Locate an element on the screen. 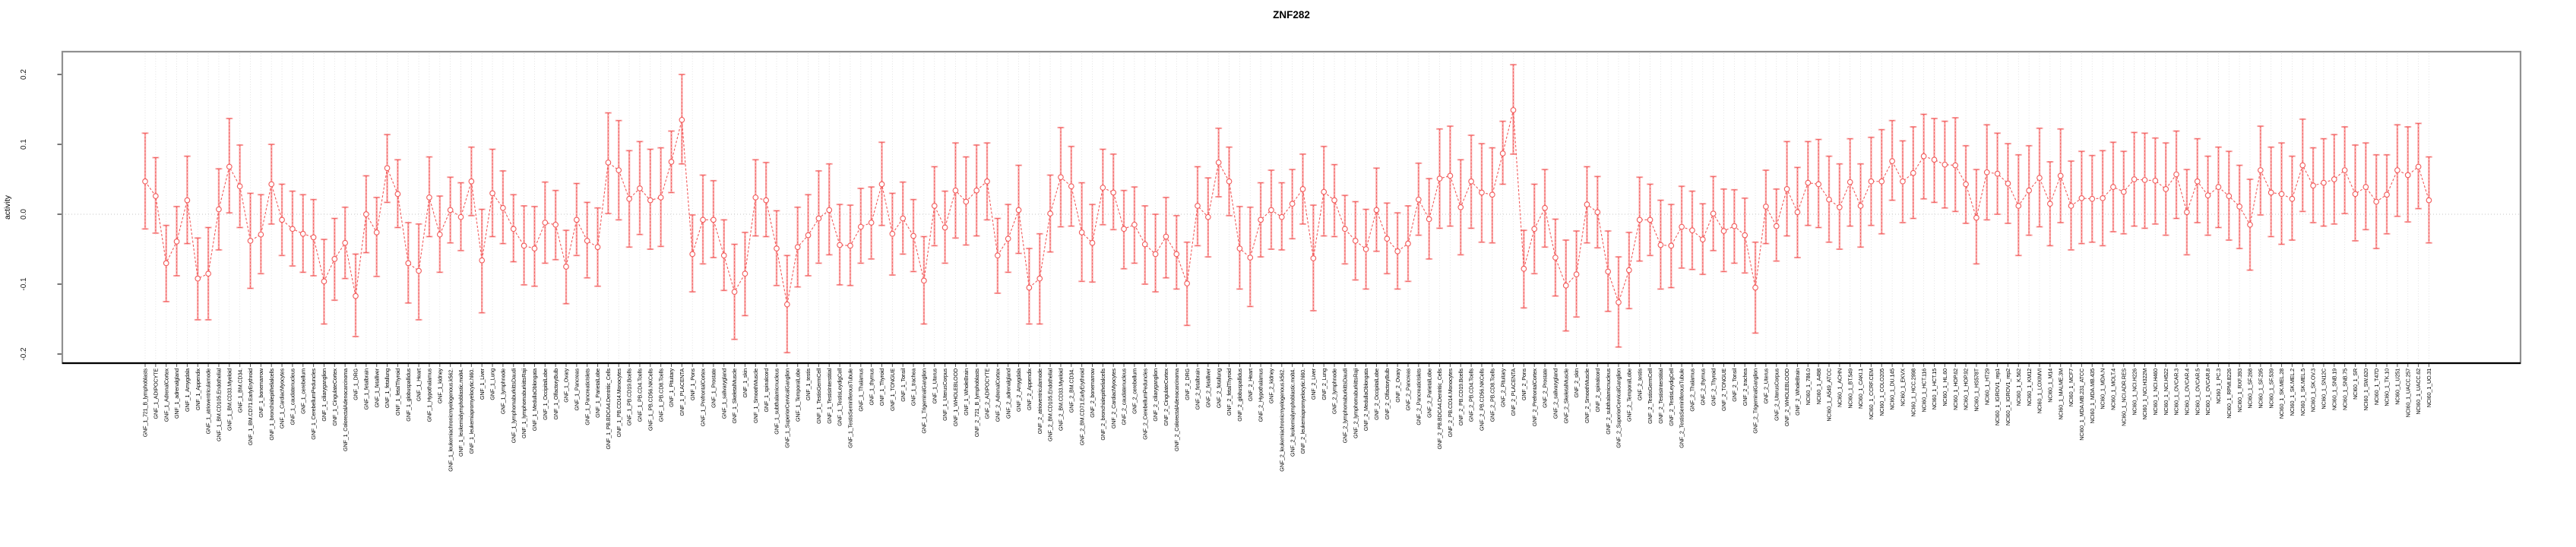 The image size is (2576, 547). x-tick-label: GNF_2_cerebellum is located at coordinates (1134, 391).